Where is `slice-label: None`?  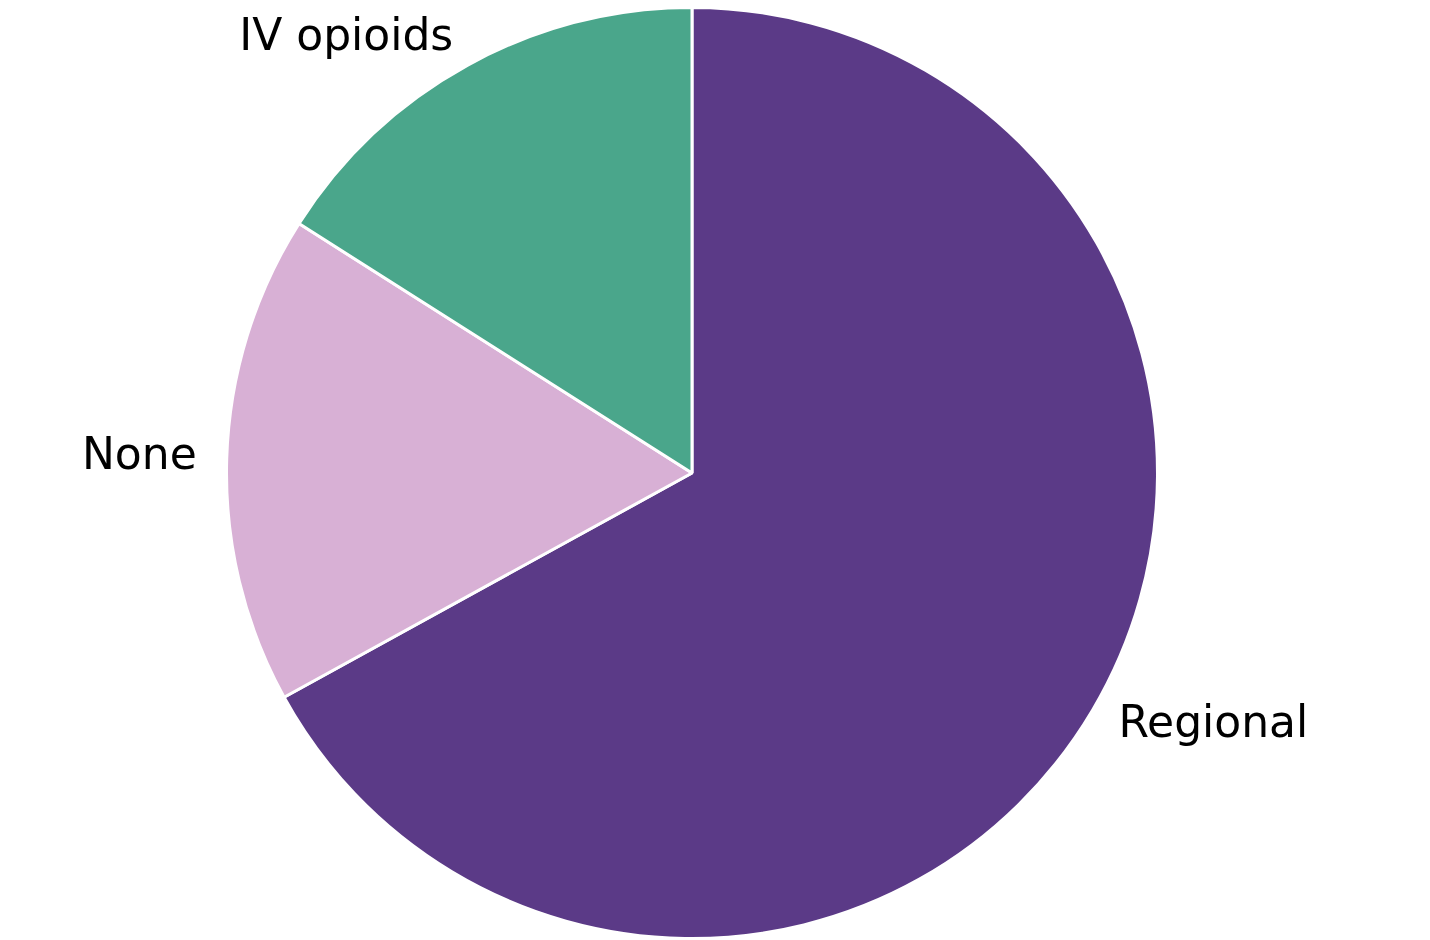
slice-label: None is located at coordinates (139, 453).